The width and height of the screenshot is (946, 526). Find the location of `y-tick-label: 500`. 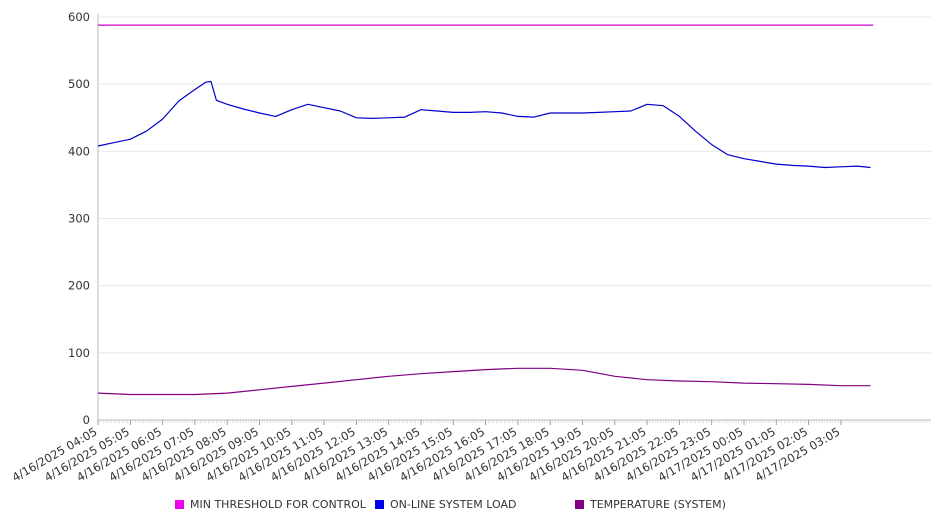

y-tick-label: 500 is located at coordinates (79, 84).